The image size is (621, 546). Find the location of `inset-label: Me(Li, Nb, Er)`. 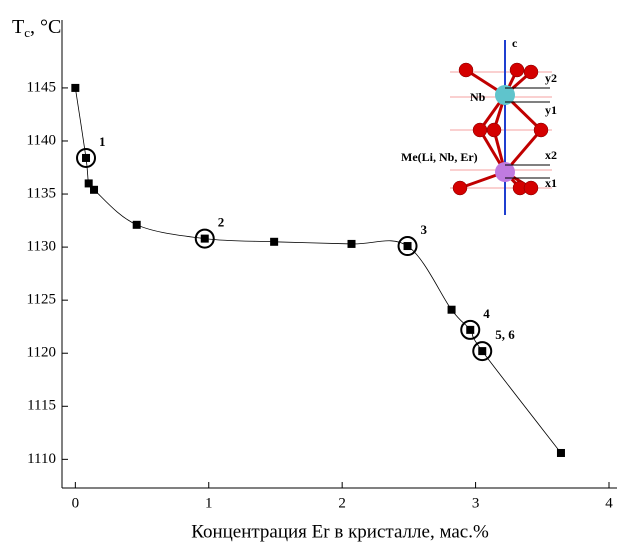

inset-label: Me(Li, Nb, Er) is located at coordinates (439, 157).